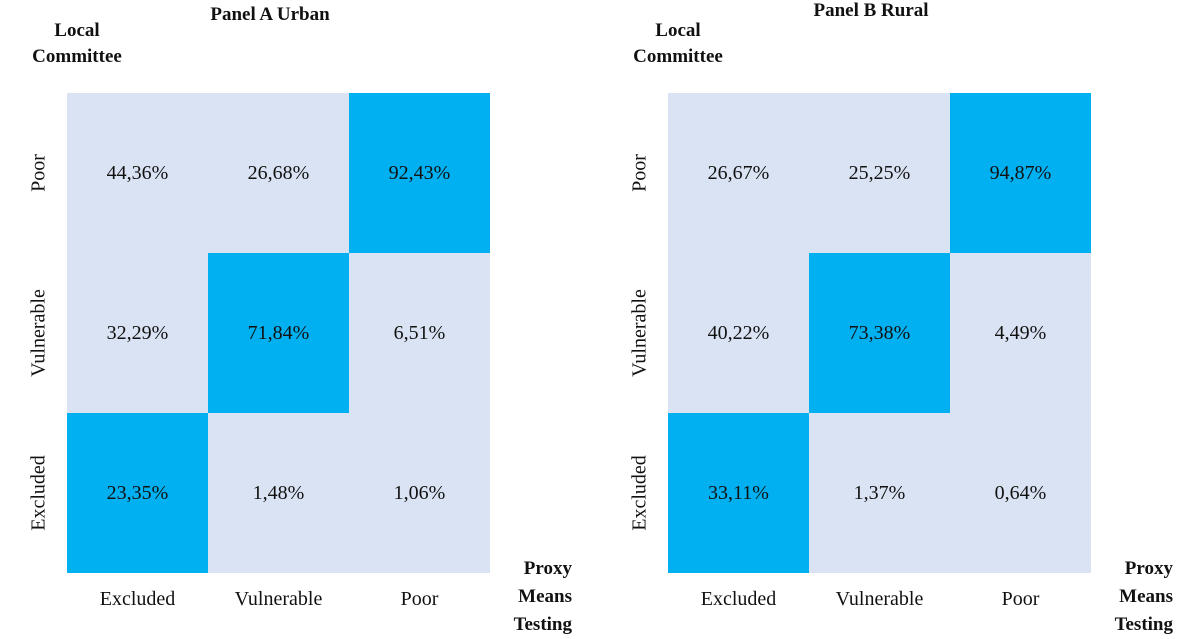 This screenshot has width=1180, height=639. Describe the element at coordinates (270, 14) in the screenshot. I see `panel-title: Panel A Urban` at that location.